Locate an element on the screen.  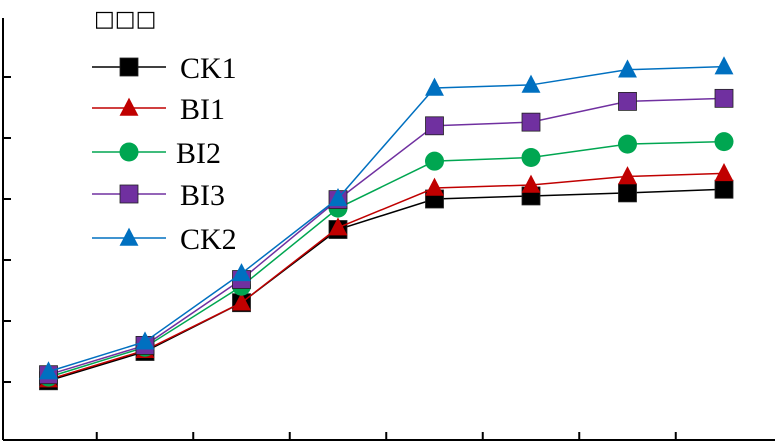
legend-marker-bi2 is located at coordinates (129, 152).